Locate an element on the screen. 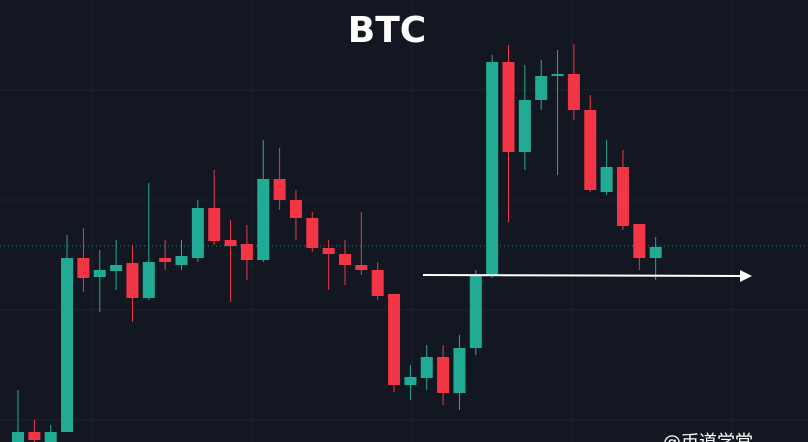 The height and width of the screenshot is (442, 808). watermark: @币道学堂 is located at coordinates (708, 437).